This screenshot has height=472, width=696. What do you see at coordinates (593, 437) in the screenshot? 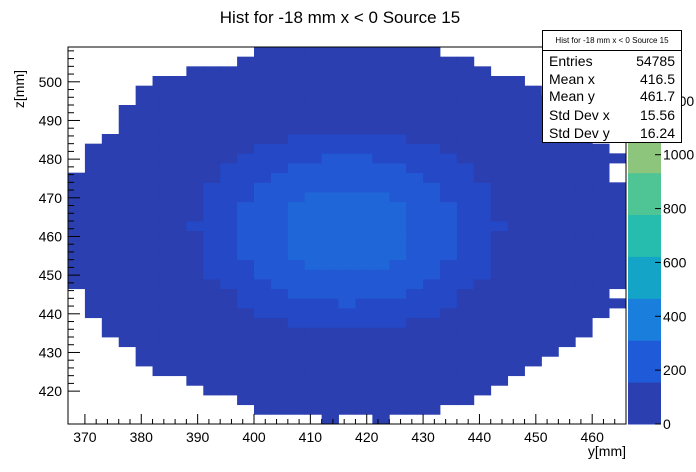
I see `x-tick-label: 460` at bounding box center [593, 437].